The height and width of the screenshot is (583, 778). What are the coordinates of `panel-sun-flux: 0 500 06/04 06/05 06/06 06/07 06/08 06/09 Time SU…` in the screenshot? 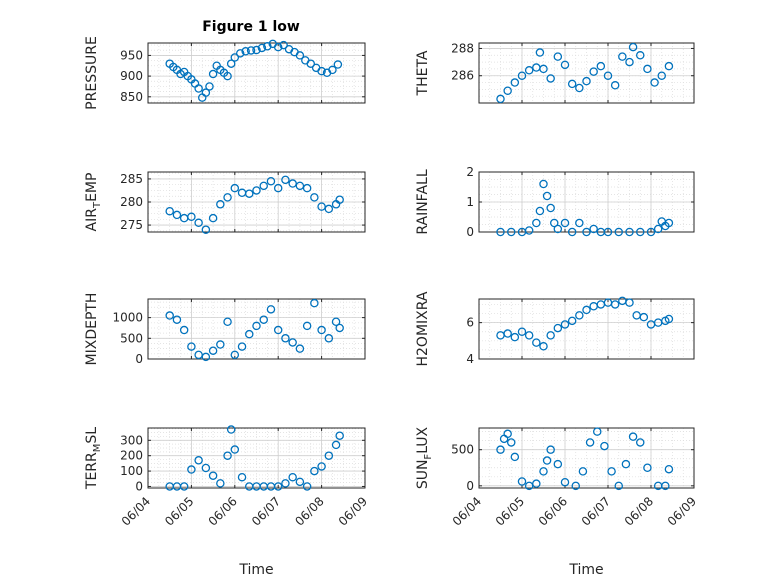 It's located at (557, 502).